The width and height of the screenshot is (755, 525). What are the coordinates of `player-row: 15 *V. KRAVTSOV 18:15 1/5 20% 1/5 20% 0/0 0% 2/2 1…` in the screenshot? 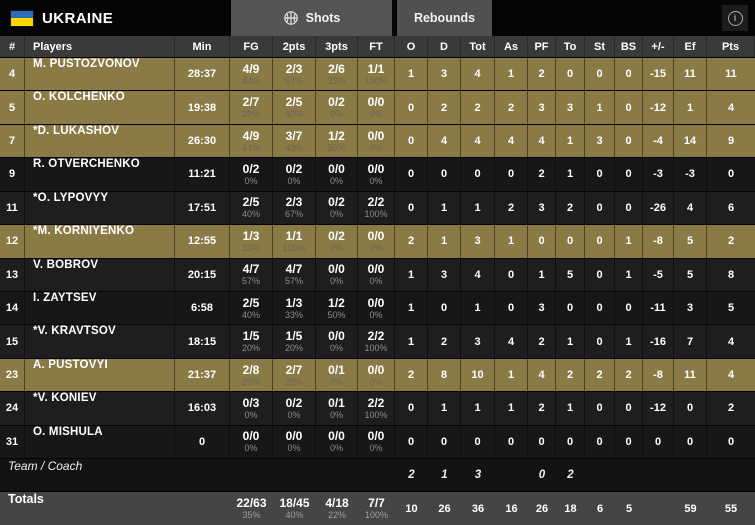 It's located at (377, 342).